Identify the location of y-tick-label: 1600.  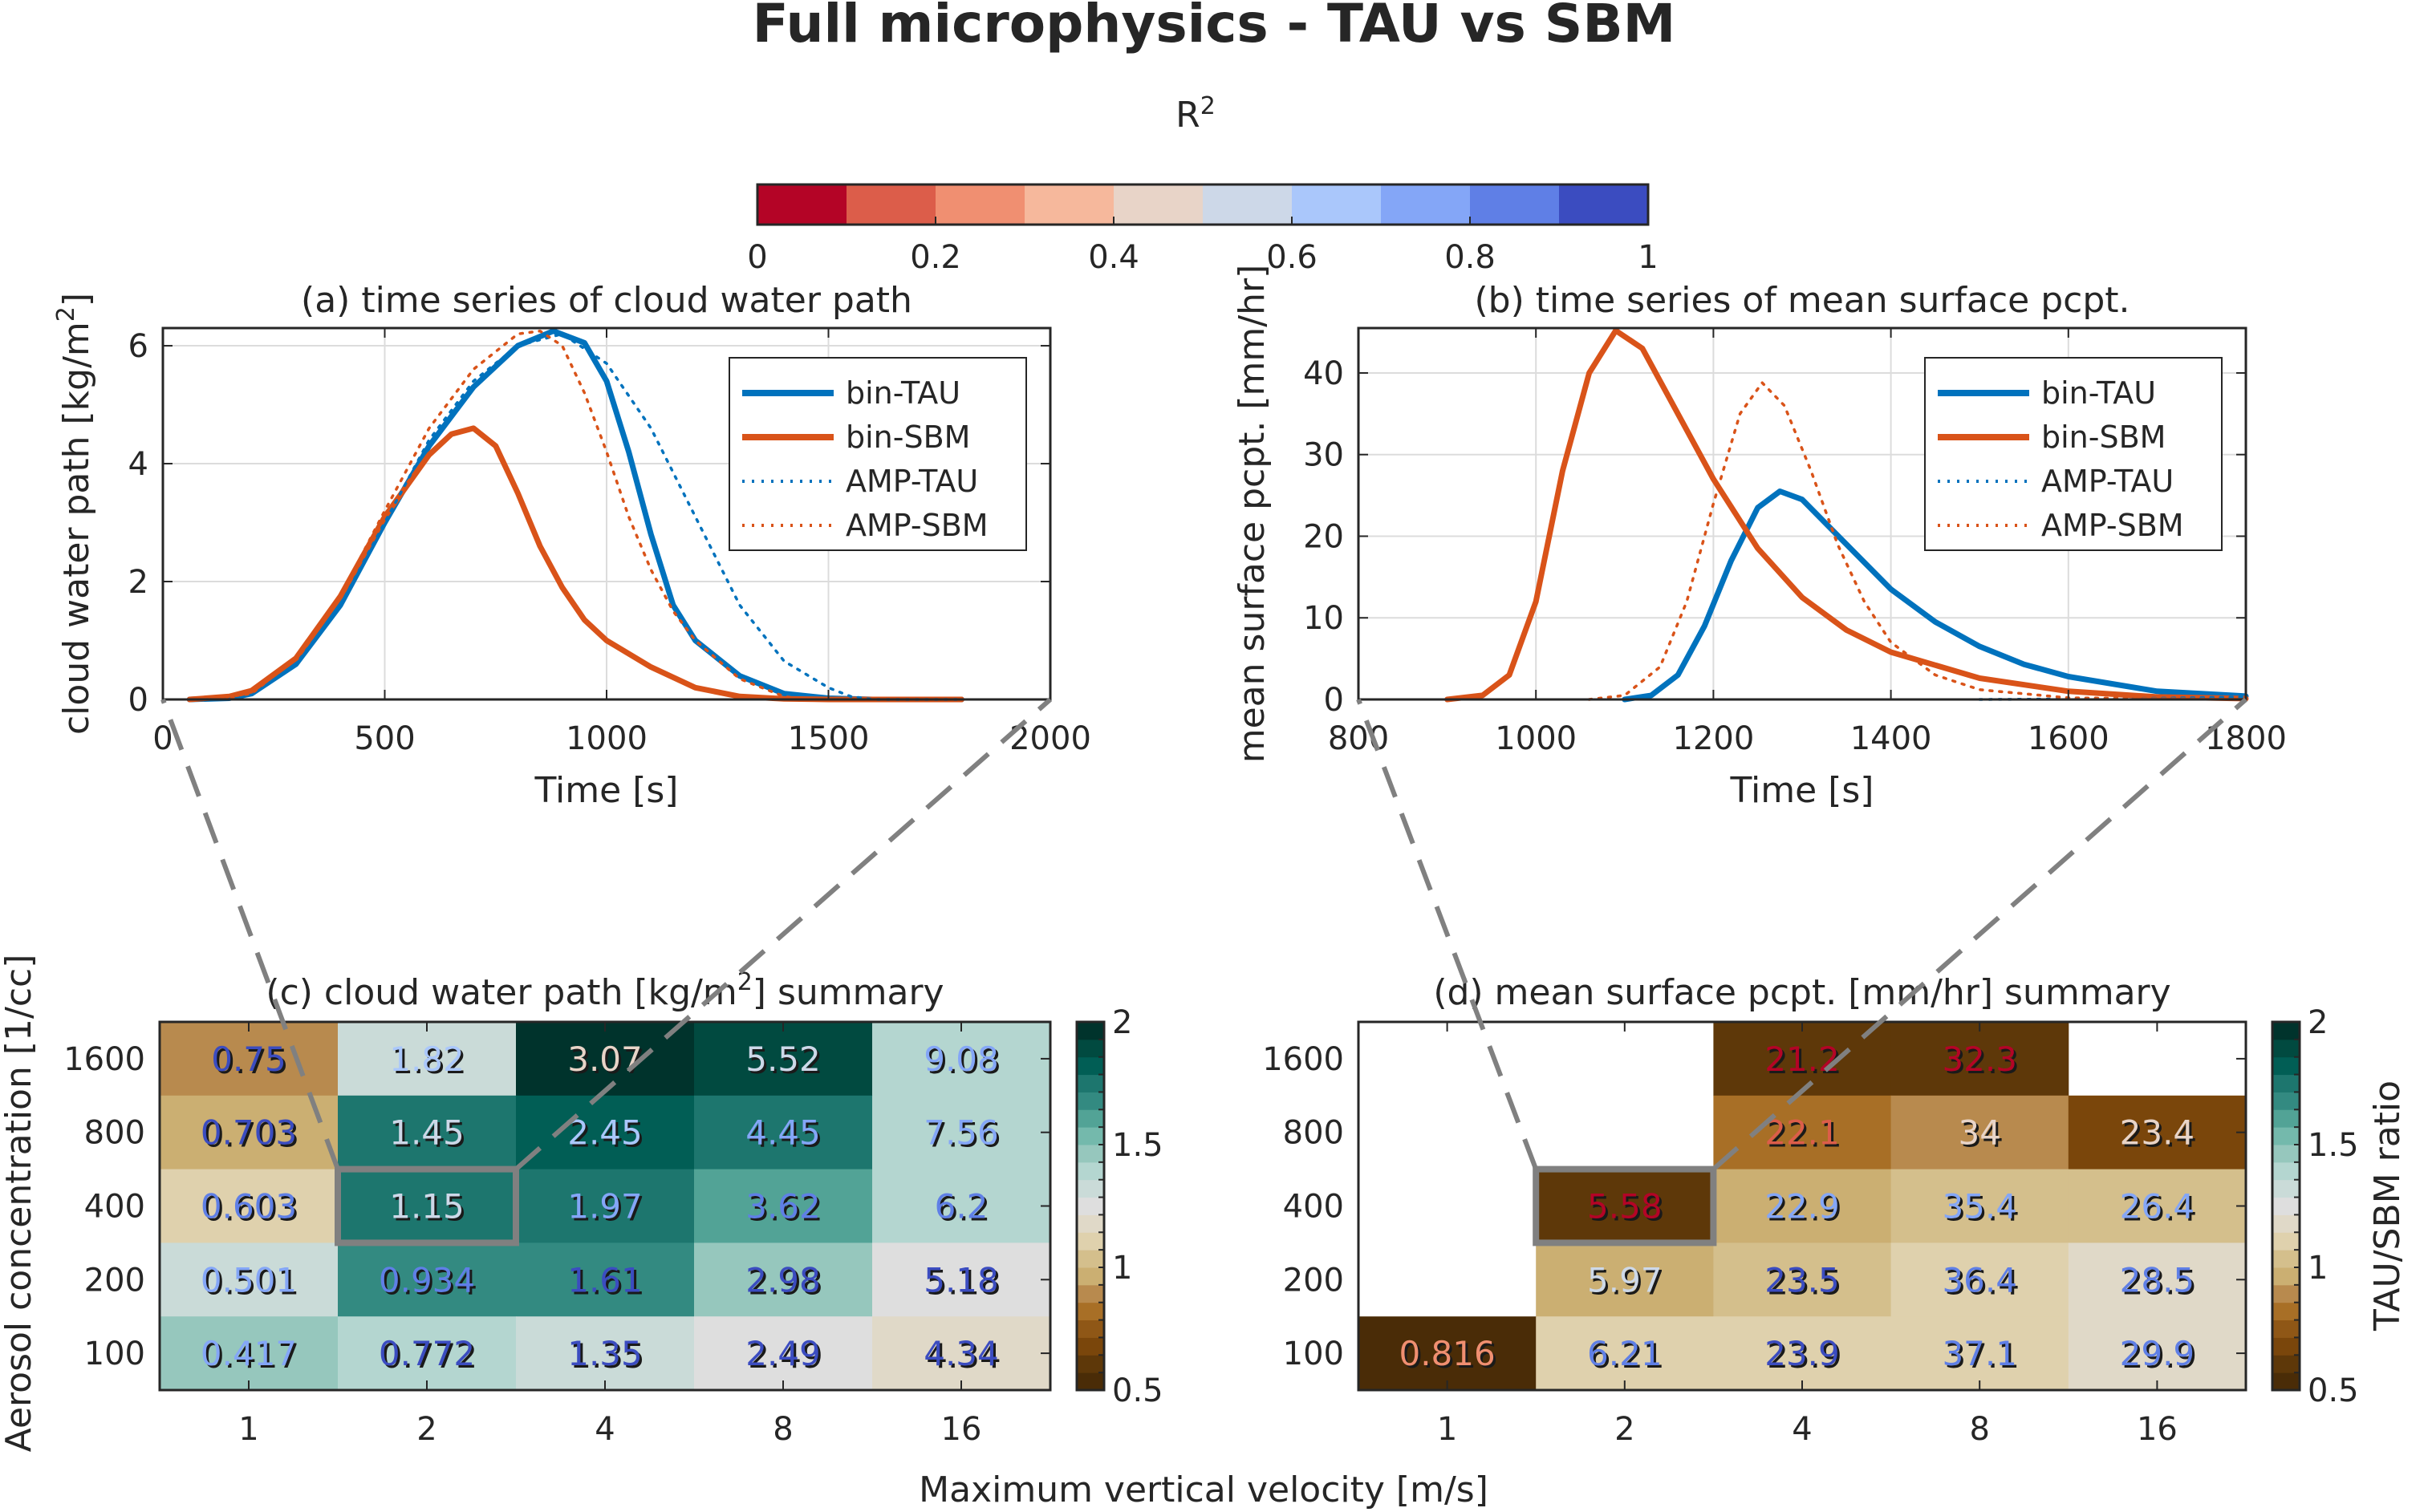
(1303, 1059).